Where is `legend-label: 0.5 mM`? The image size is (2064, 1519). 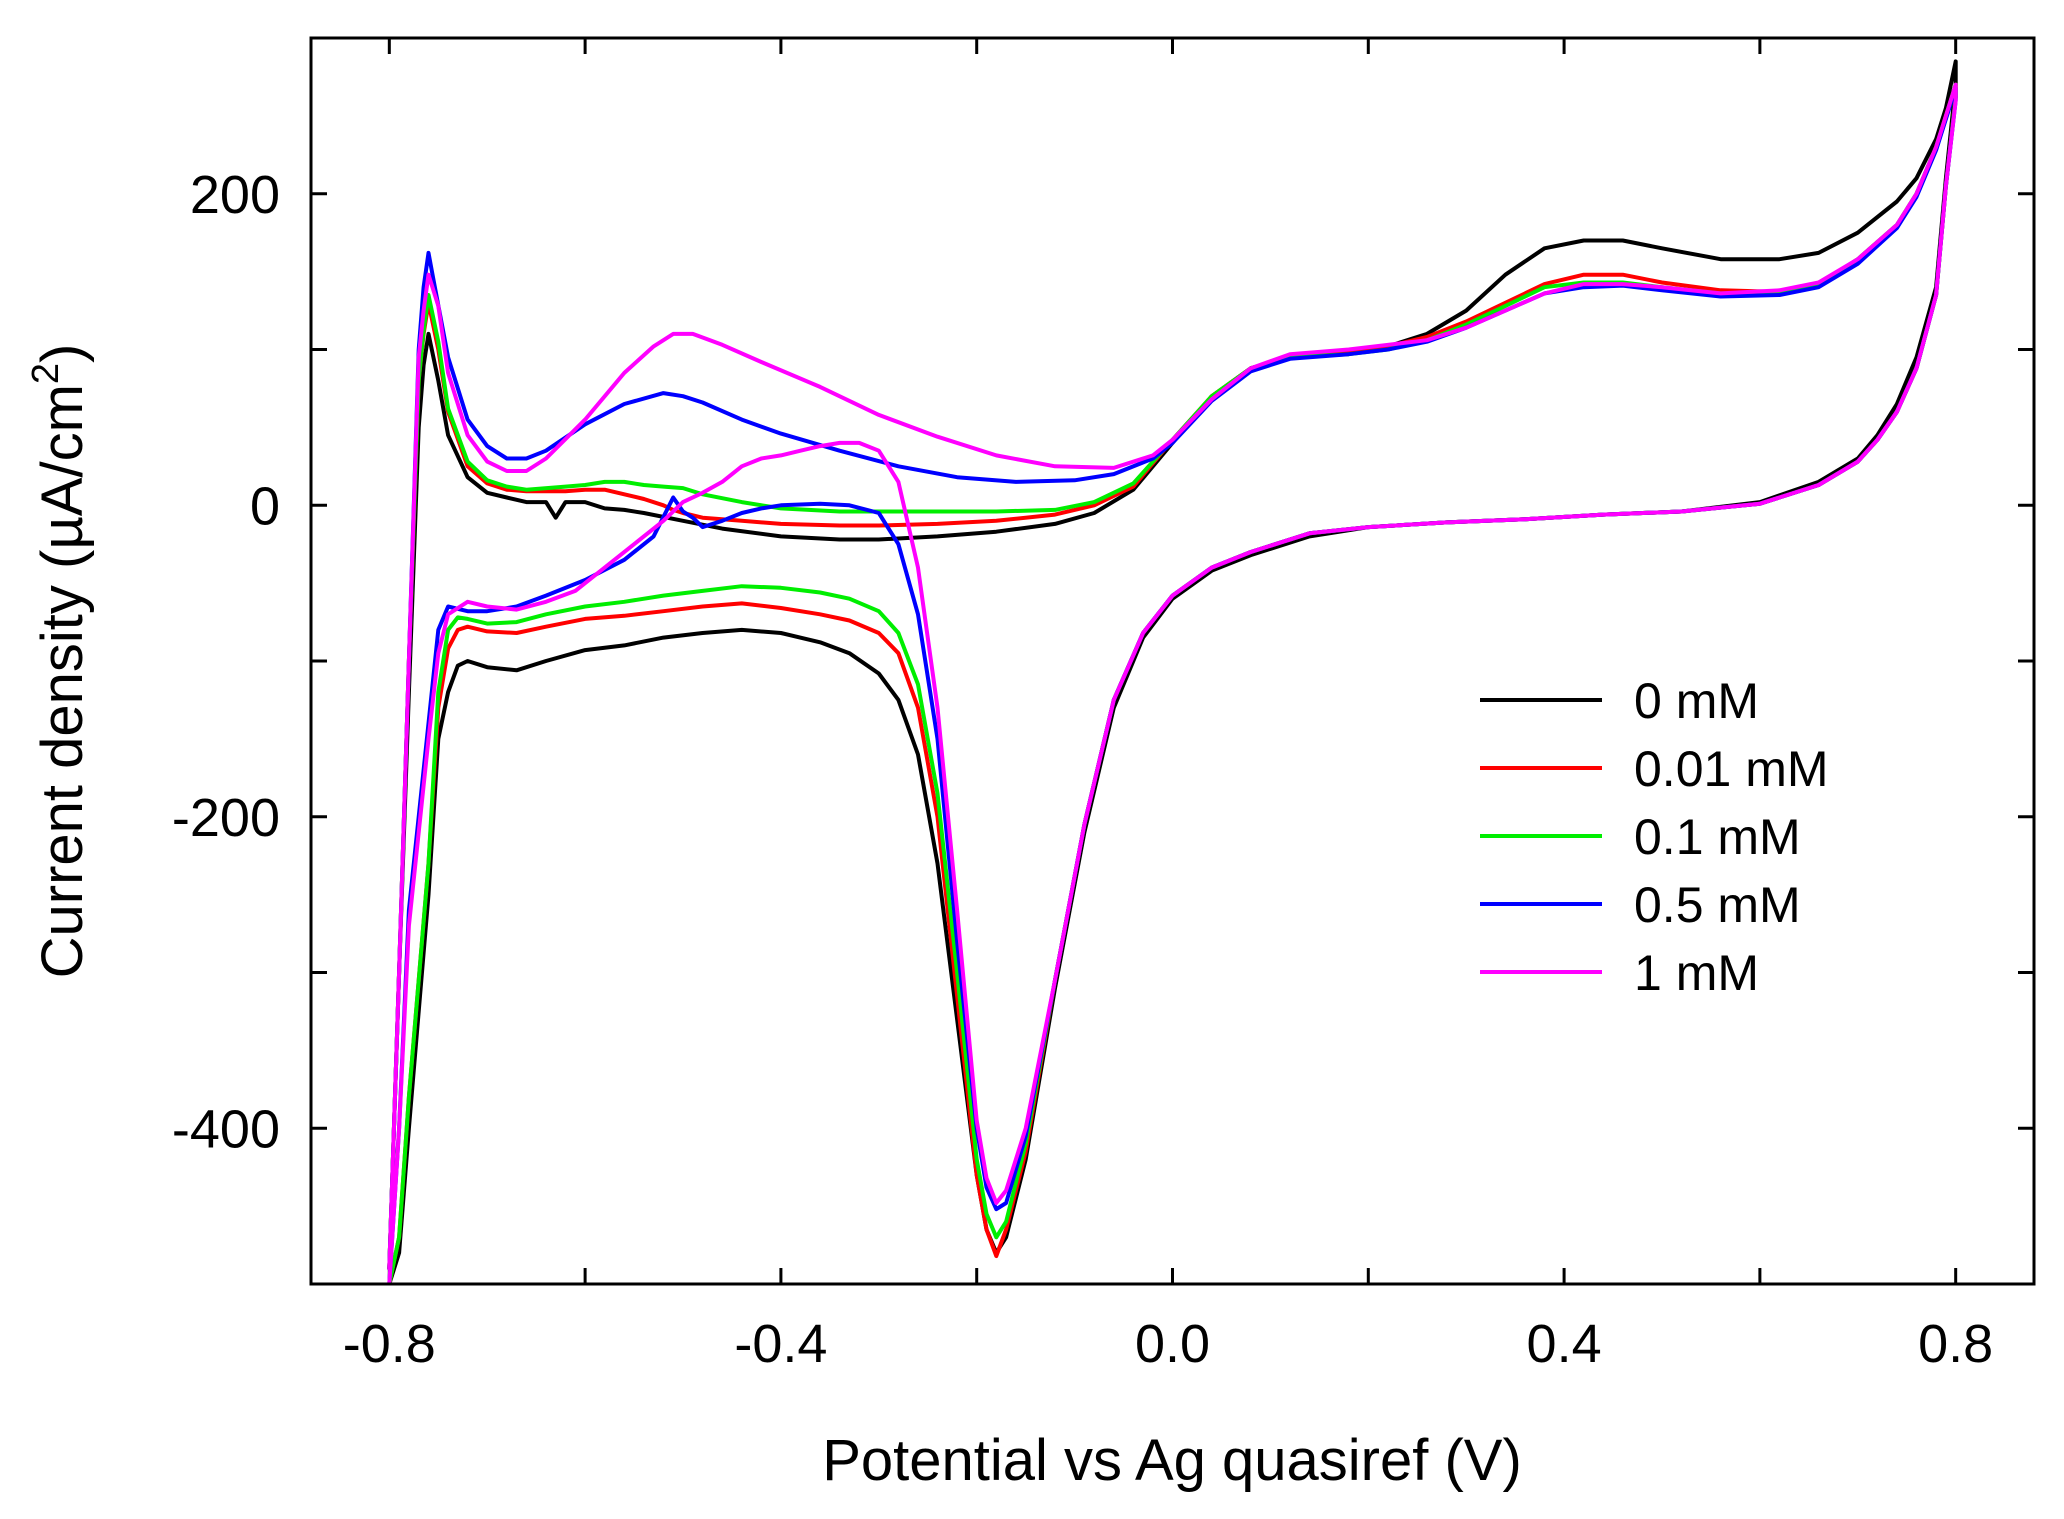 legend-label: 0.5 mM is located at coordinates (1717, 905).